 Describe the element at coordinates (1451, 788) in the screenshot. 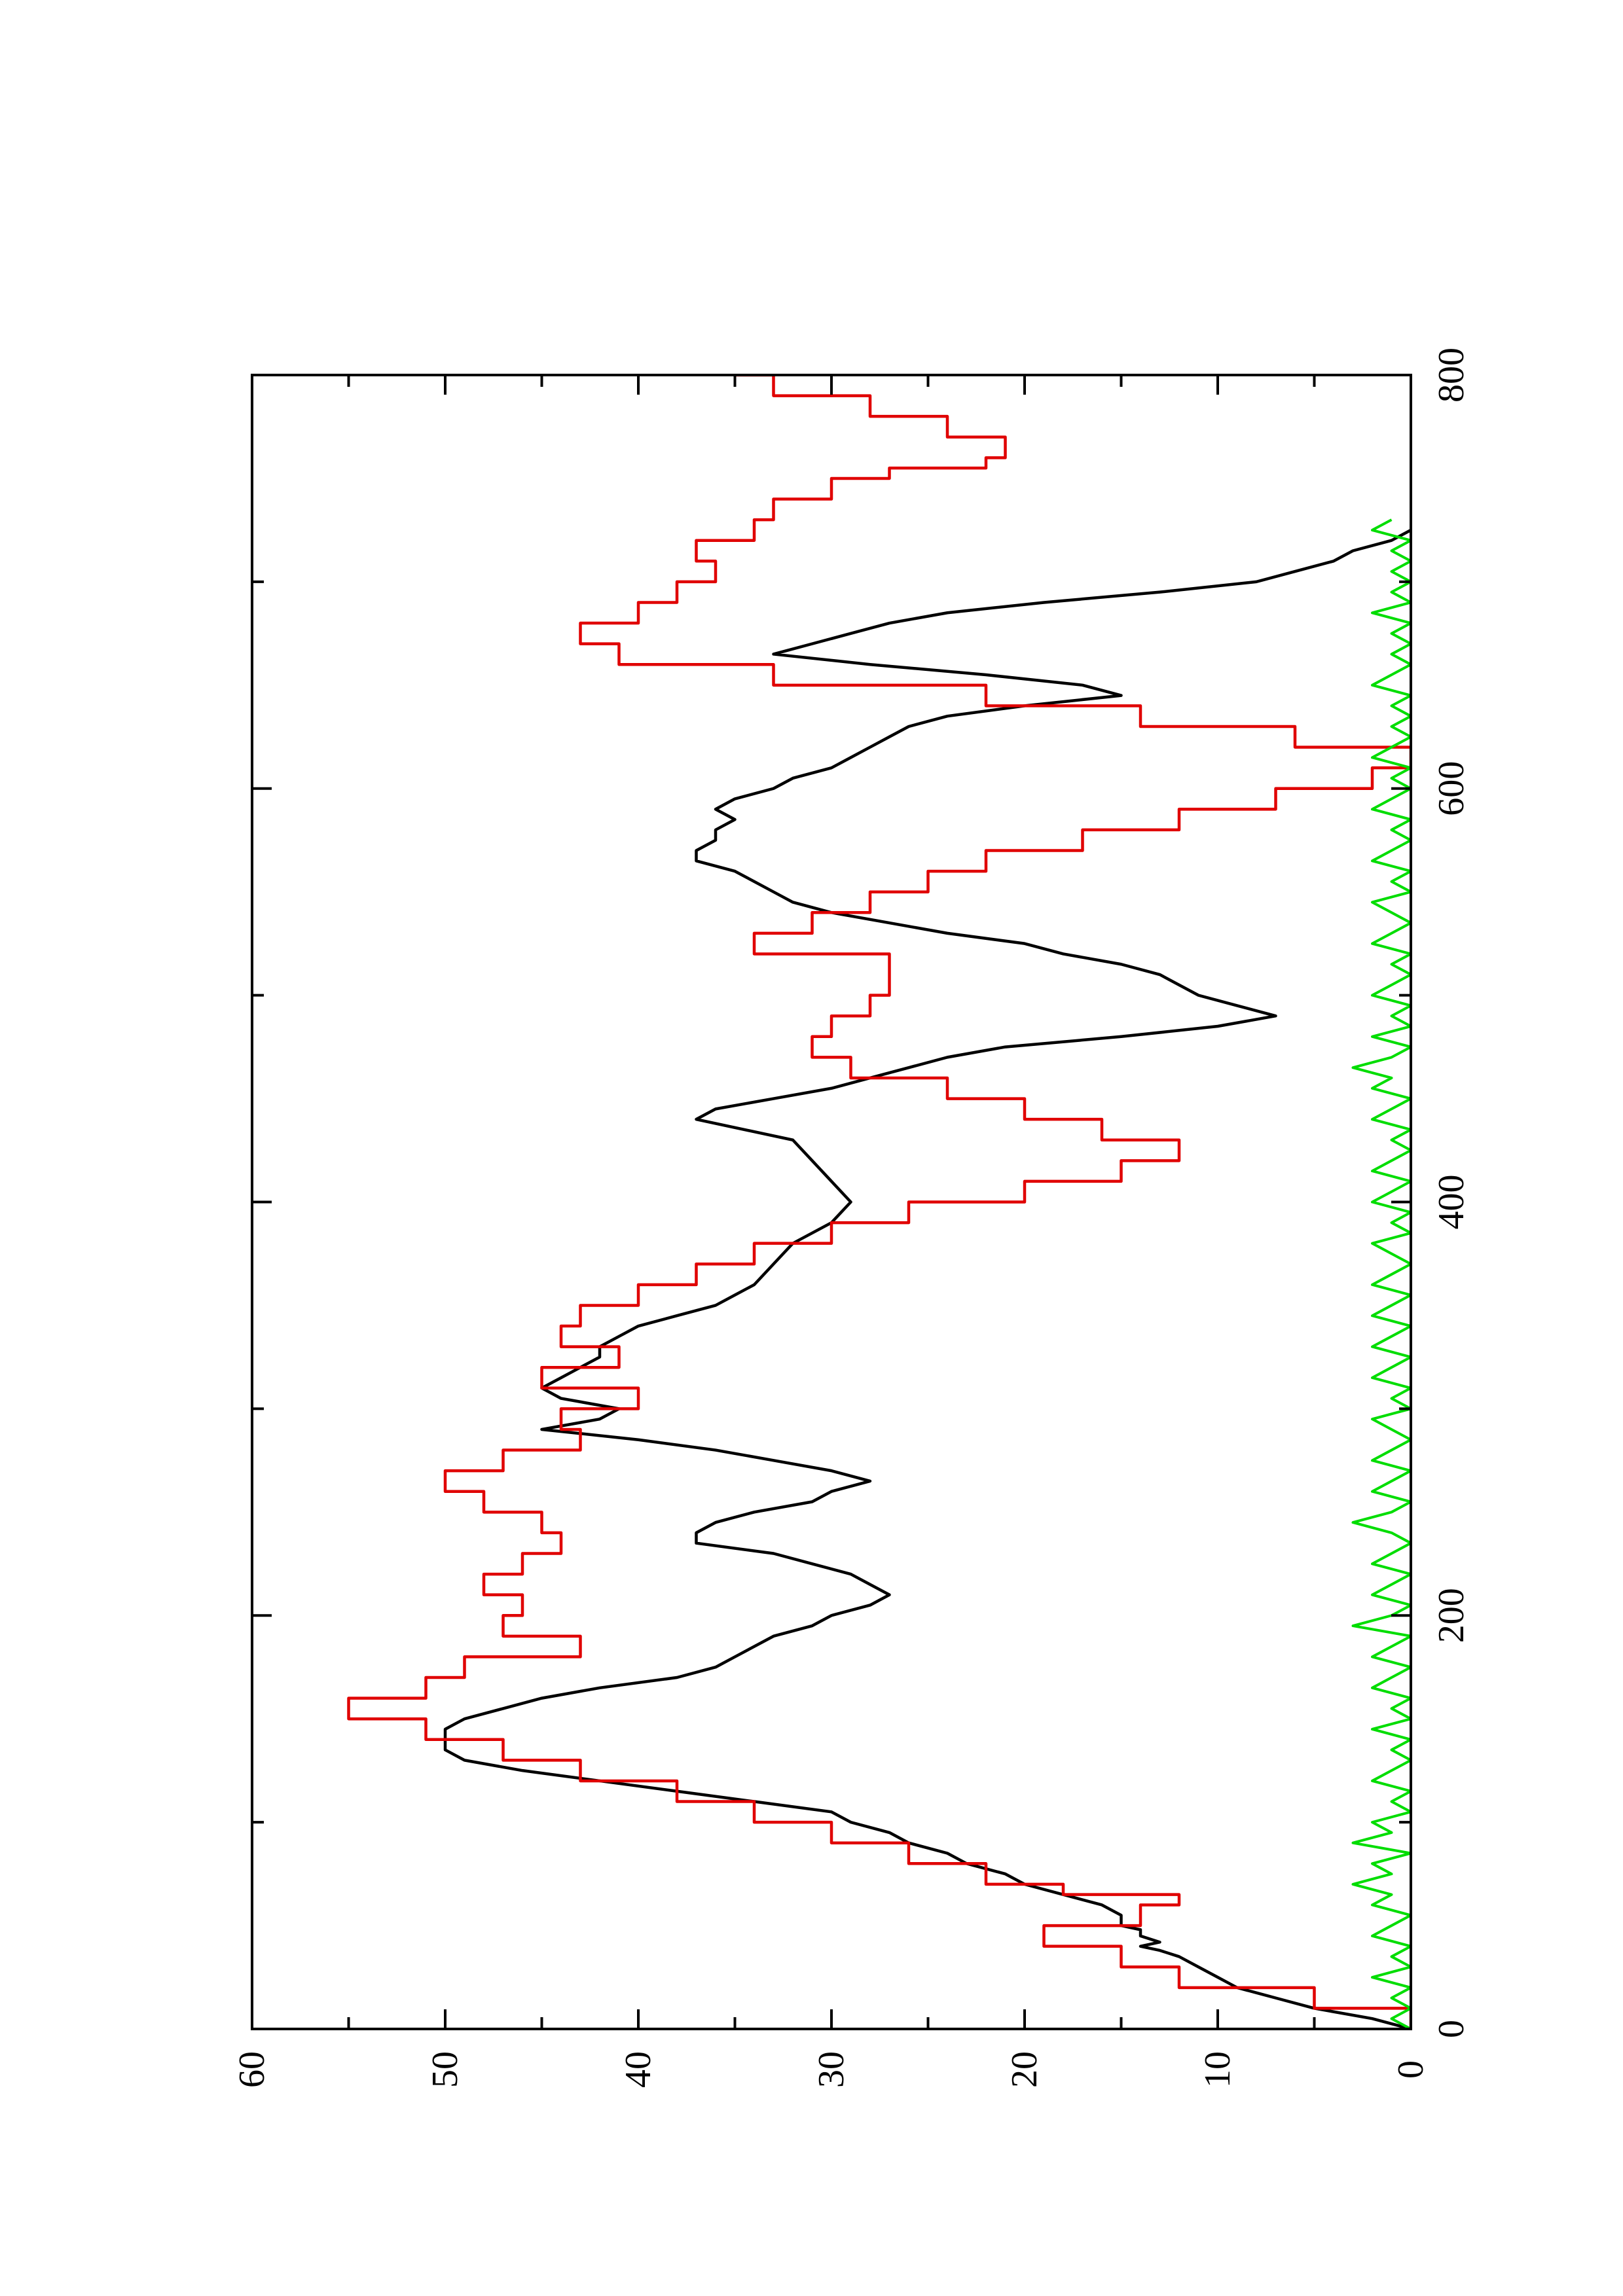

I see `x-tick-label: 600` at that location.